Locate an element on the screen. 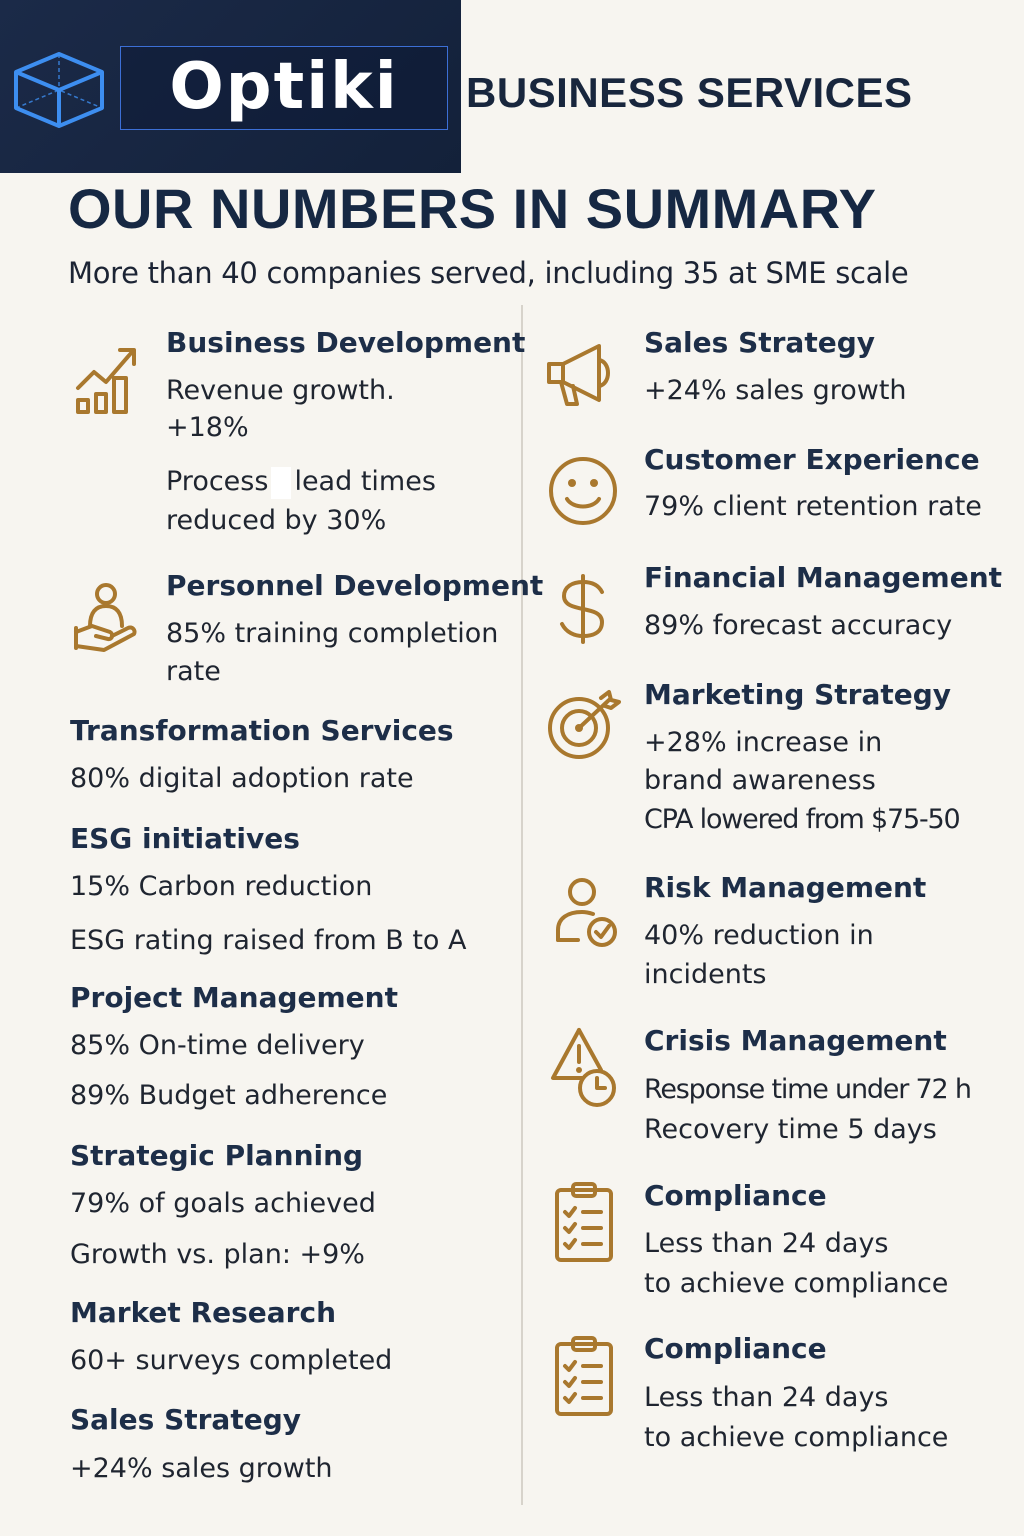 The width and height of the screenshot is (1024, 1536). smiley-icon is located at coordinates (583, 491).